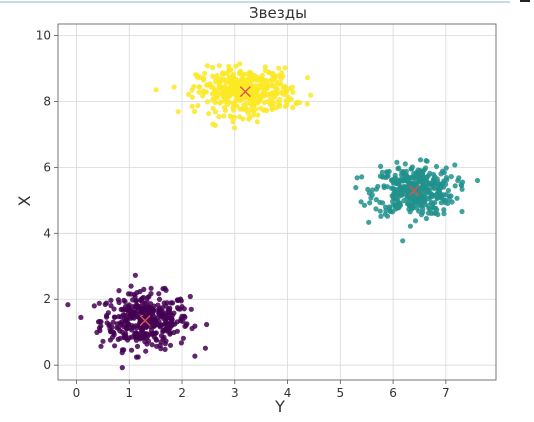 This screenshot has height=422, width=534. I want to click on y-tick-label: 10, so click(43, 36).